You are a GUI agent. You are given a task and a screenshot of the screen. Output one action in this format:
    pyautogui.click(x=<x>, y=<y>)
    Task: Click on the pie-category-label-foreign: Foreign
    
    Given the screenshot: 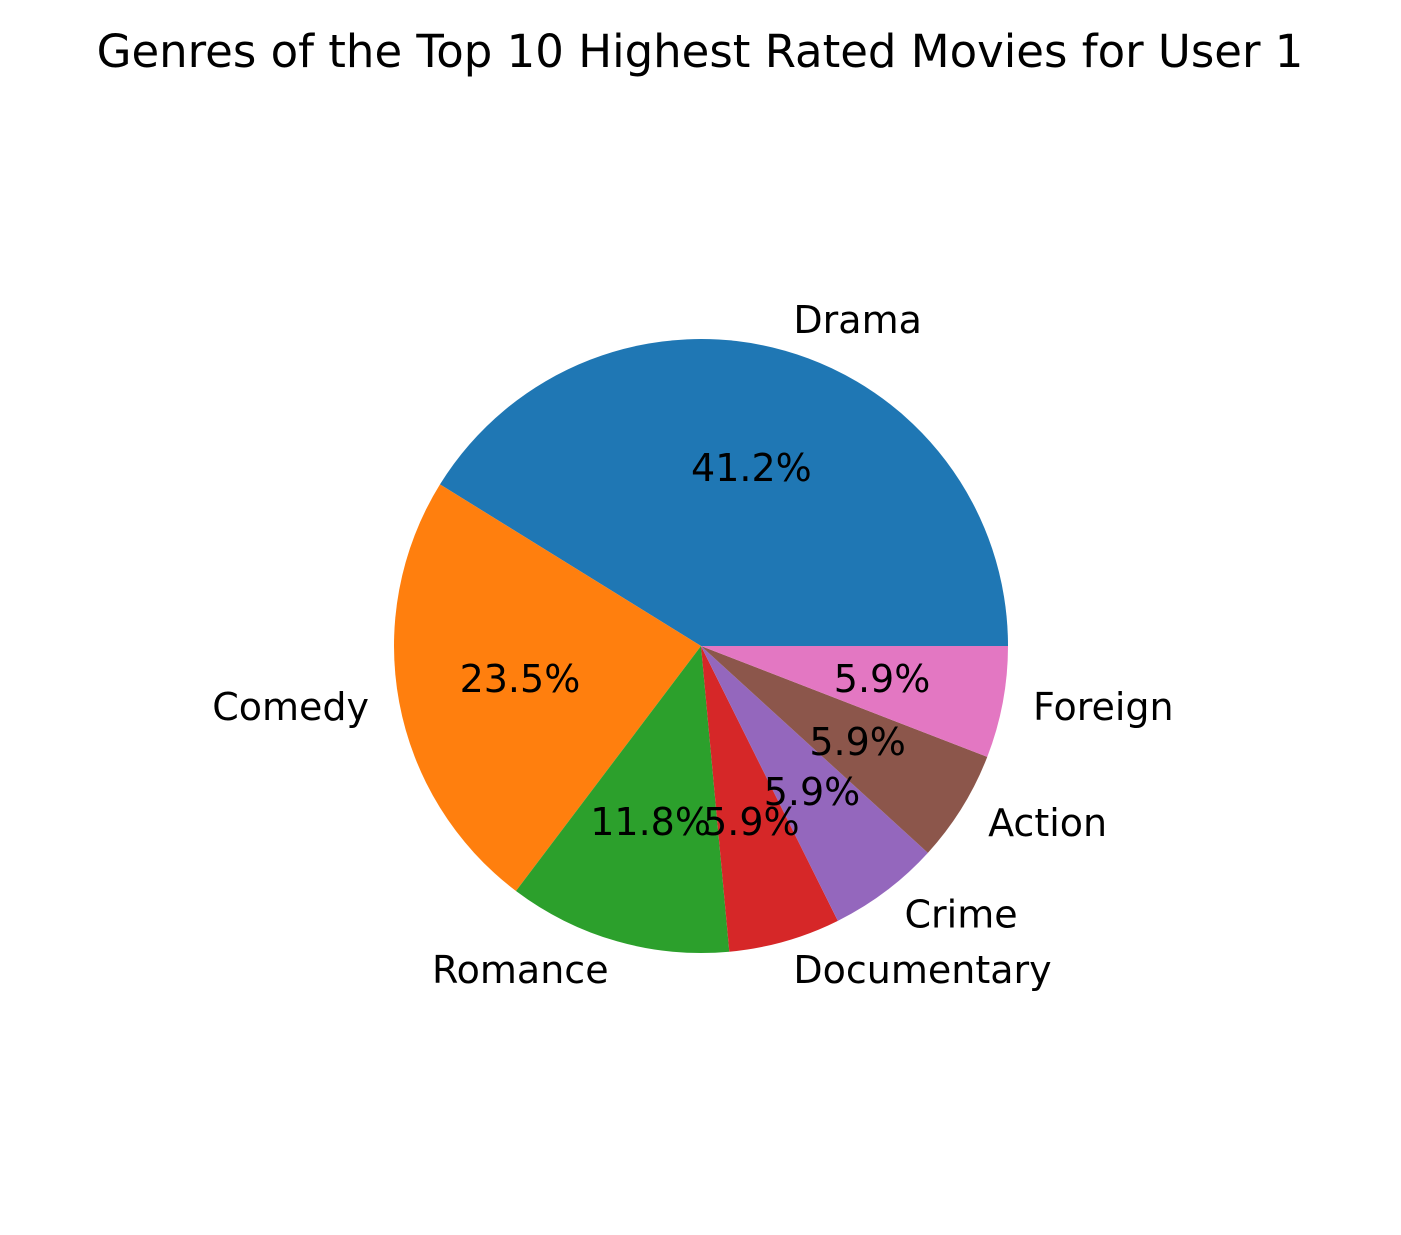 What is the action you would take?
    pyautogui.click(x=1103, y=707)
    